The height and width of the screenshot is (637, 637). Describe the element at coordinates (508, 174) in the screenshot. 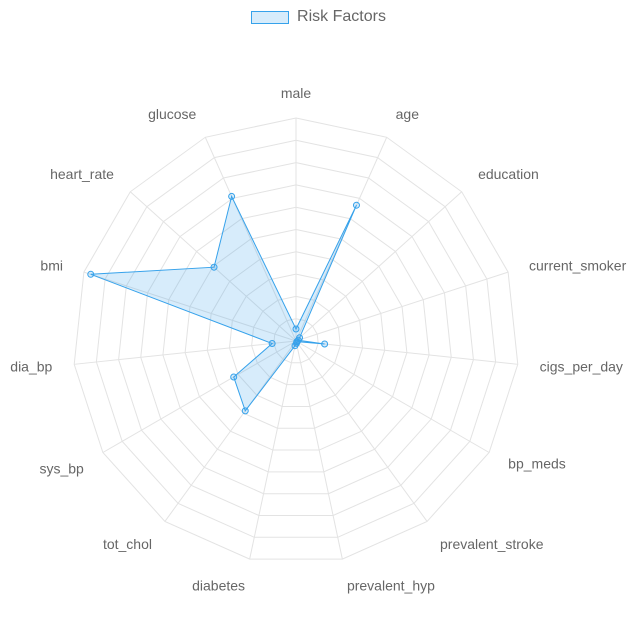

I see `axis-label-education: education` at that location.